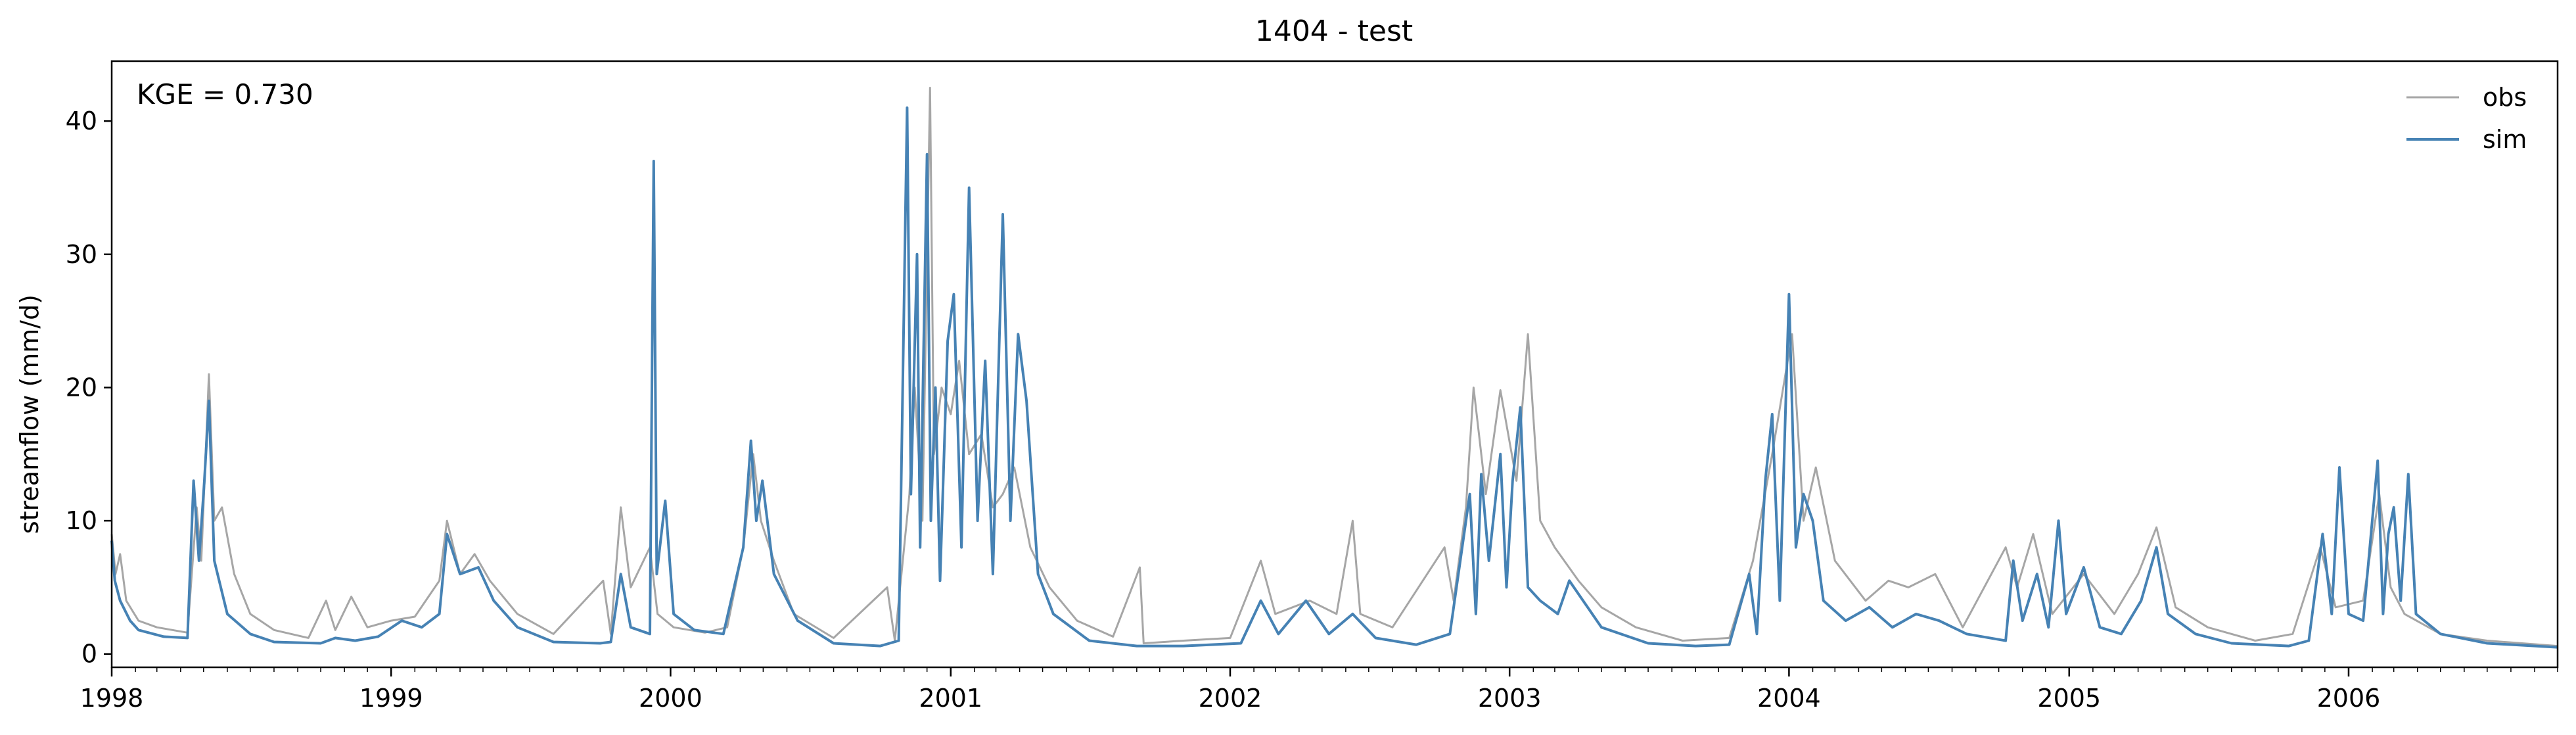  What do you see at coordinates (2505, 97) in the screenshot?
I see `legend-label-obs: obs` at bounding box center [2505, 97].